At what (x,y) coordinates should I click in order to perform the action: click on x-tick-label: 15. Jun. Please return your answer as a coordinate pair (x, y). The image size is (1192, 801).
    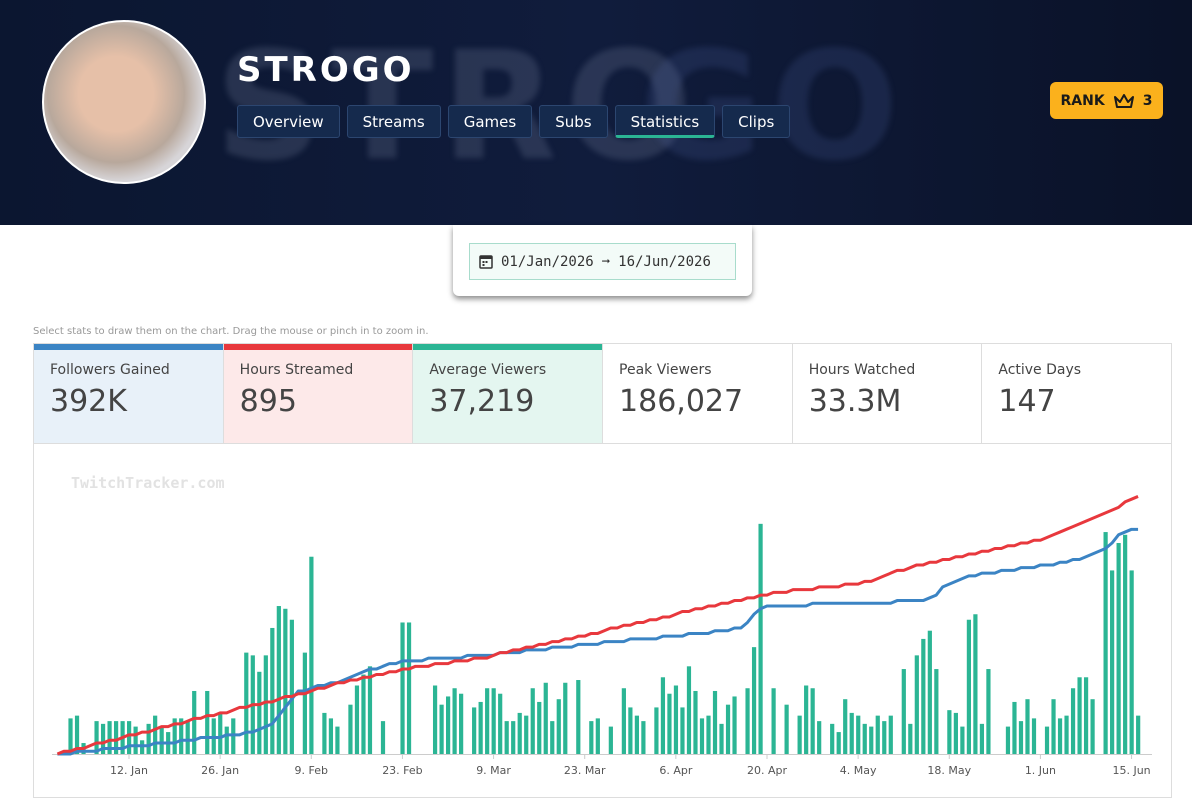
    Looking at the image, I should click on (1131, 770).